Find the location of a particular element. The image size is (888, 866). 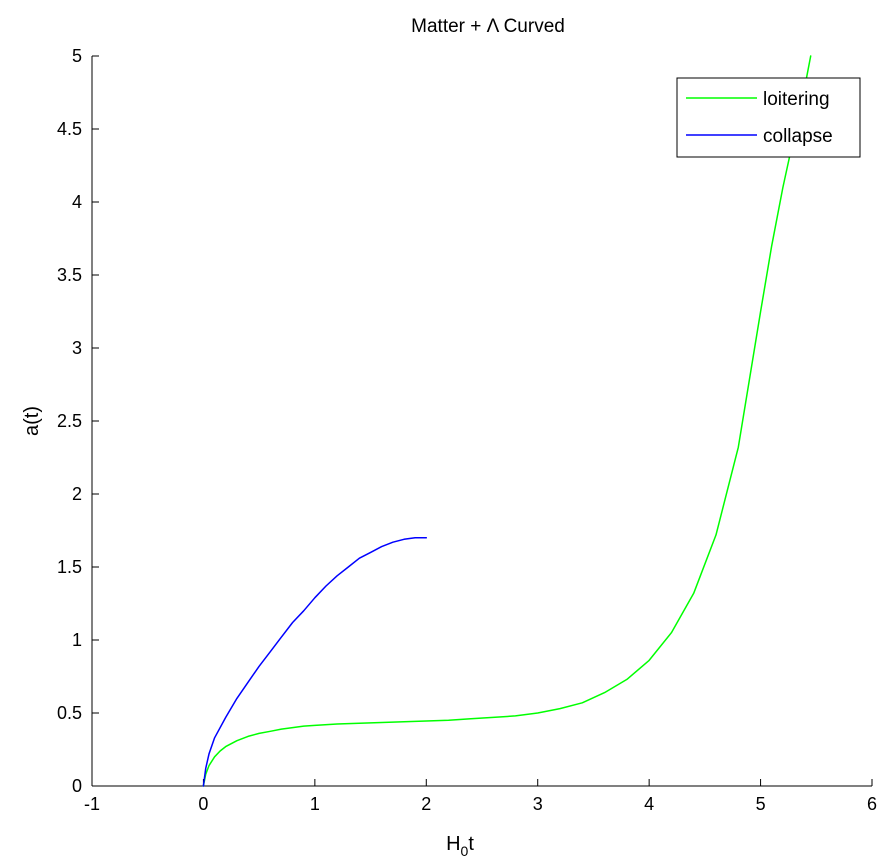

y-tick-label: 5 is located at coordinates (77, 56).